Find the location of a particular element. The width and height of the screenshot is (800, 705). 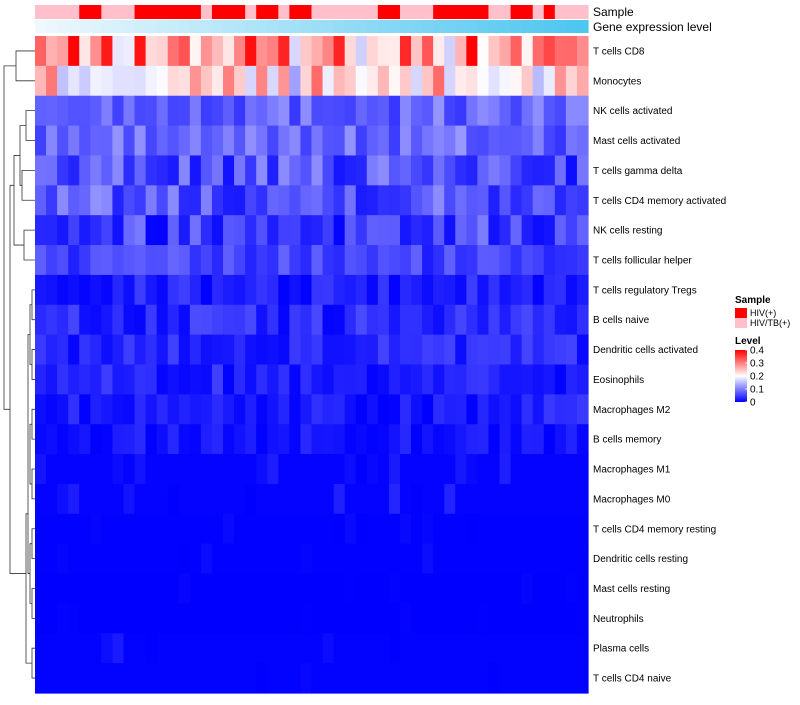

row-label: Plasma cells is located at coordinates (621, 649).